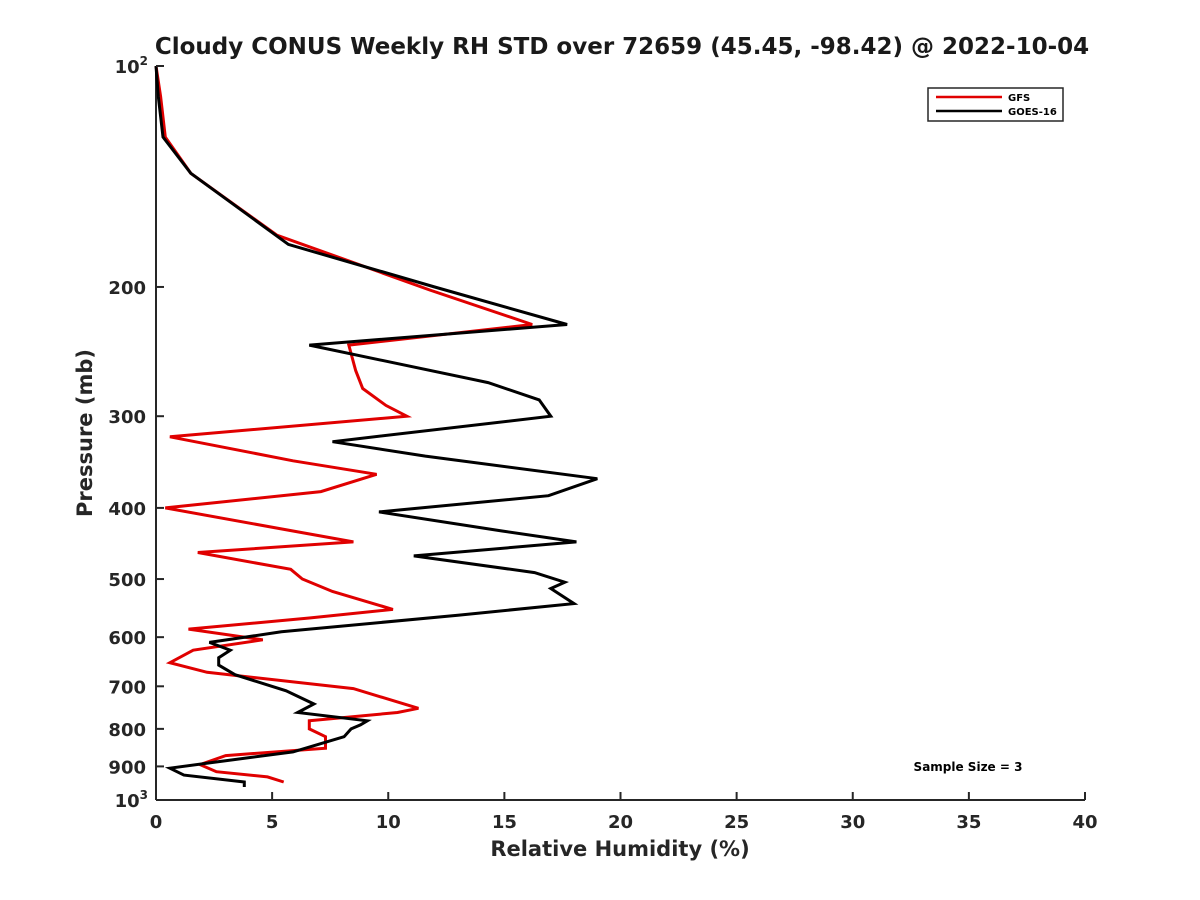  Describe the element at coordinates (1019, 98) in the screenshot. I see `legend-label-gfs: GFS` at that location.